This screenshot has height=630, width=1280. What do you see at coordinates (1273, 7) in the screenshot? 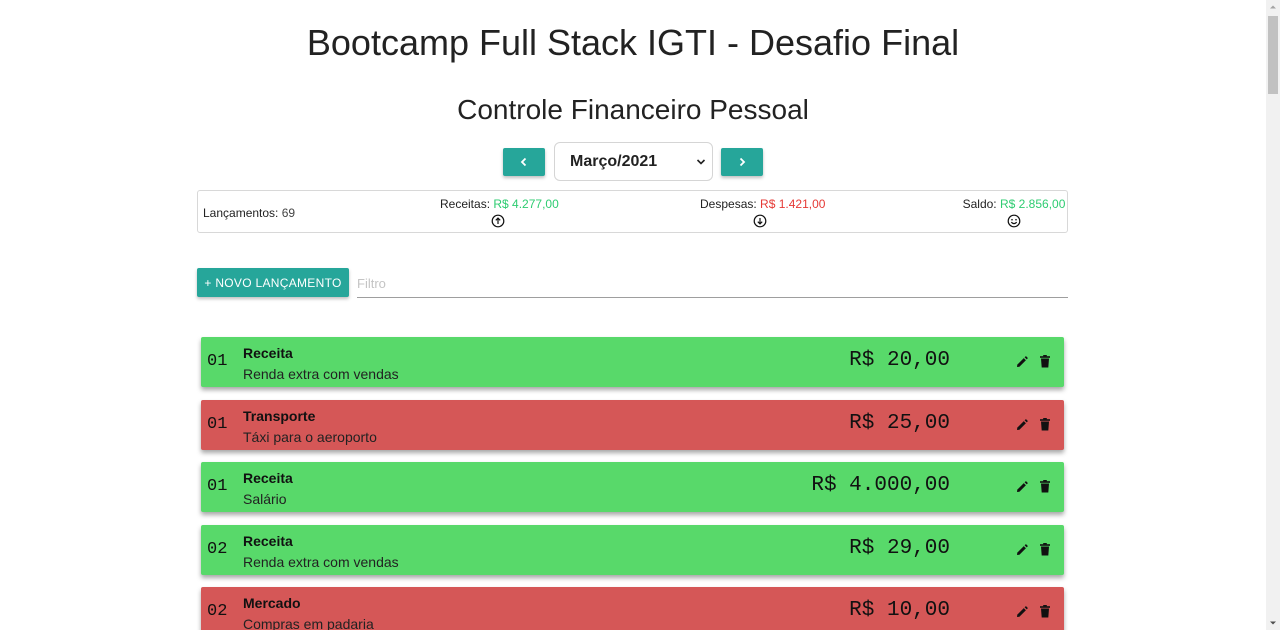
I see `scroll-up-icon` at bounding box center [1273, 7].